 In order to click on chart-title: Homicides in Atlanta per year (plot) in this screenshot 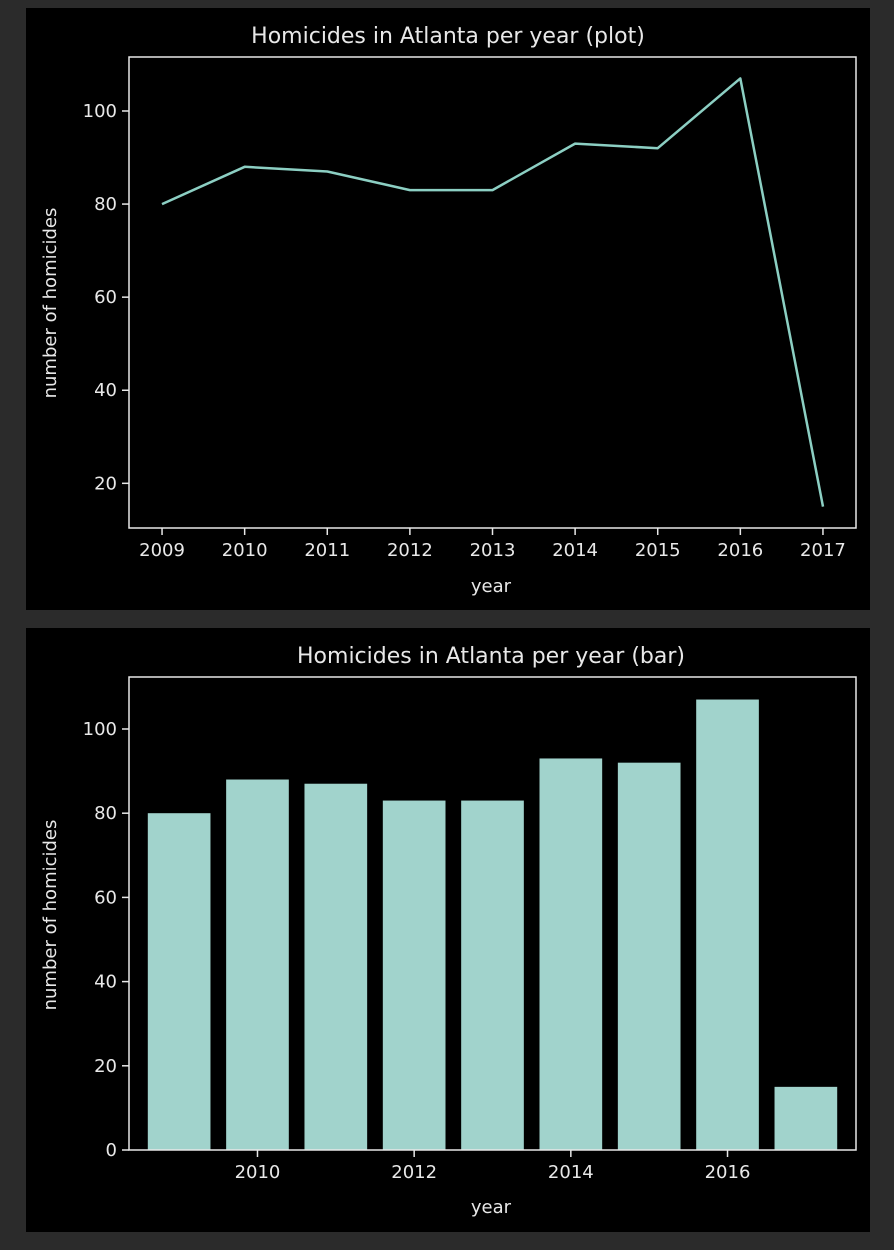, I will do `click(448, 36)`.